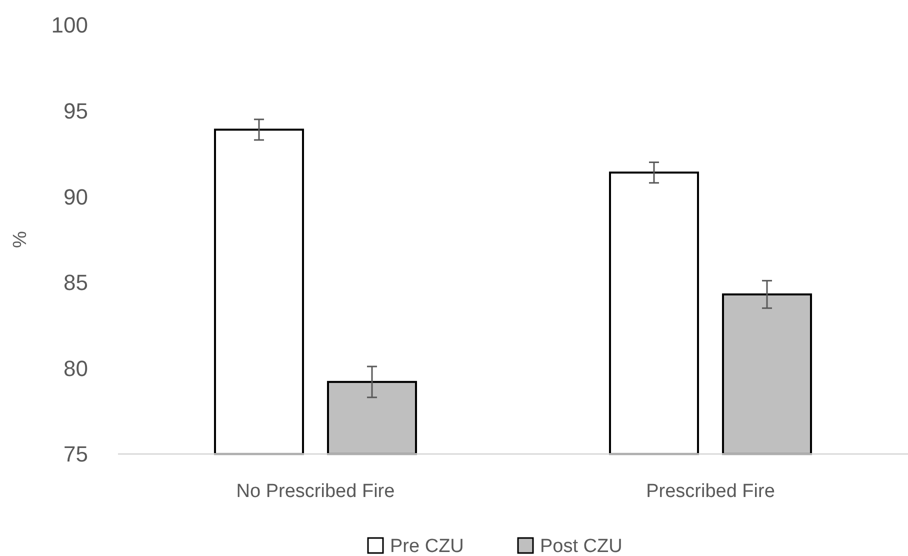 The image size is (908, 556). Describe the element at coordinates (76, 454) in the screenshot. I see `y-tick-label: 75` at that location.